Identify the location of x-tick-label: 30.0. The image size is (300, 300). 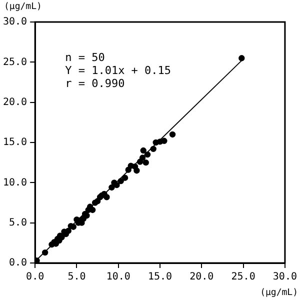
(285, 277).